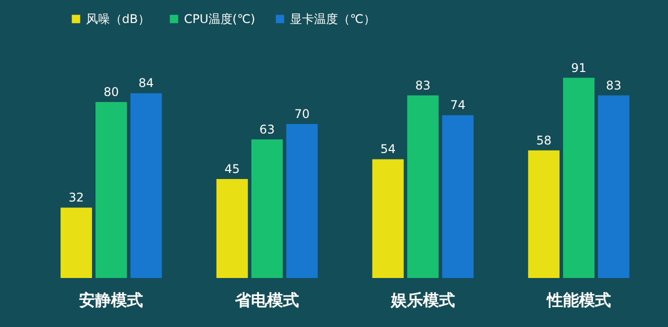 The image size is (668, 327). I want to click on data-label: 80, so click(111, 92).